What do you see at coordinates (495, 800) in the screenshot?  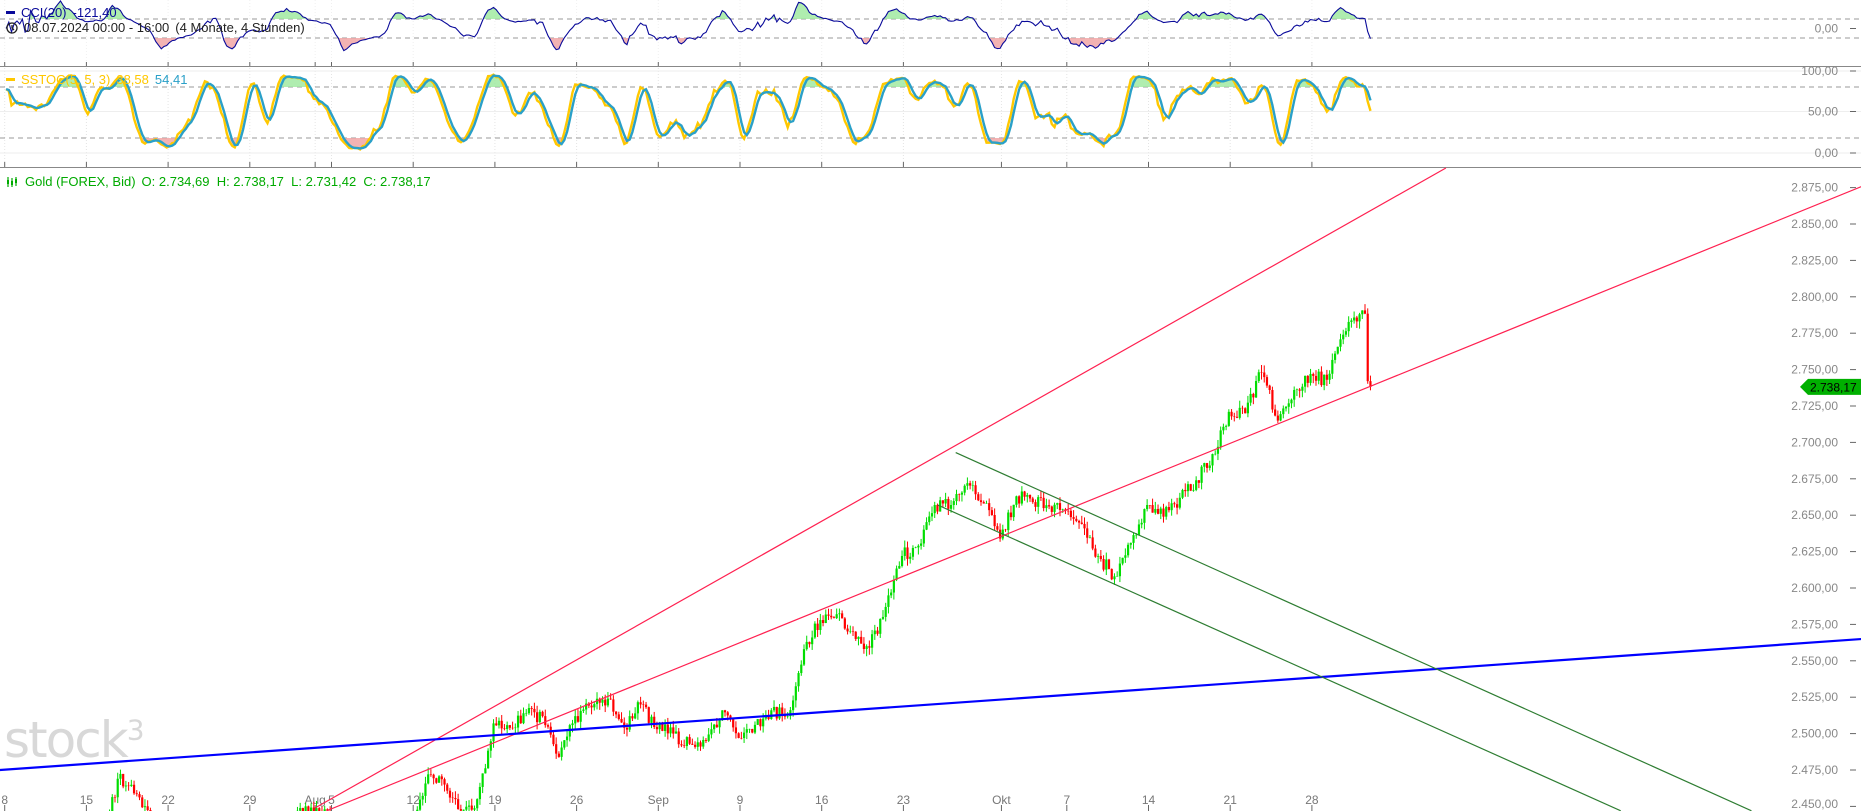 I see `x-tick-label: 19` at bounding box center [495, 800].